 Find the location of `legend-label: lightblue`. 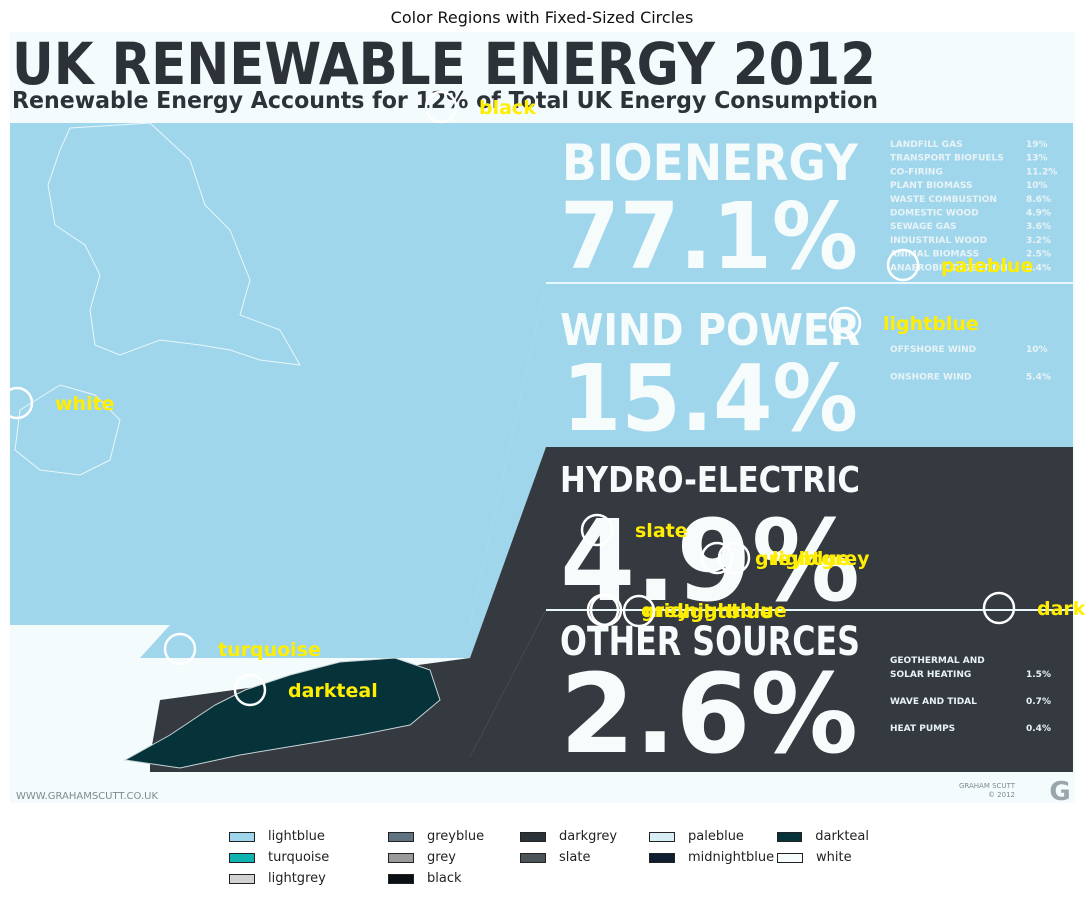

legend-label: lightblue is located at coordinates (296, 836).